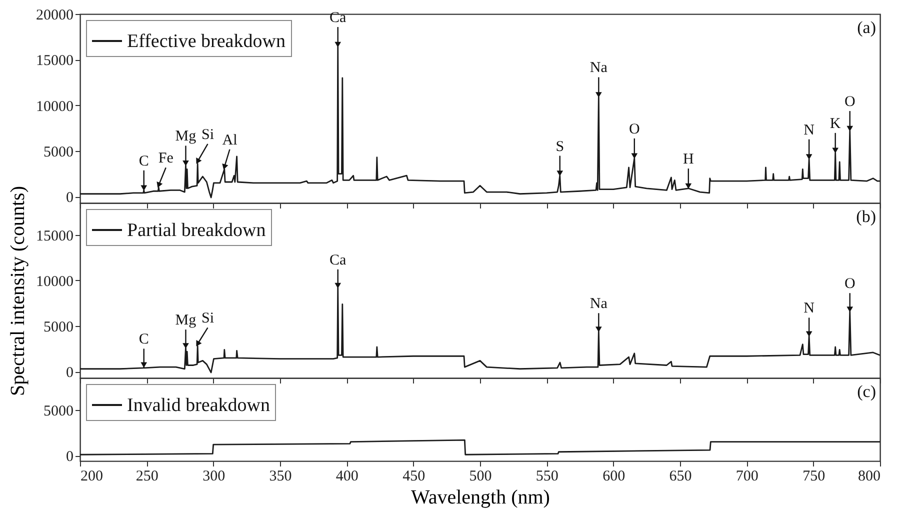 This screenshot has width=917, height=523. I want to click on x-tick-label: 350, so click(280, 476).